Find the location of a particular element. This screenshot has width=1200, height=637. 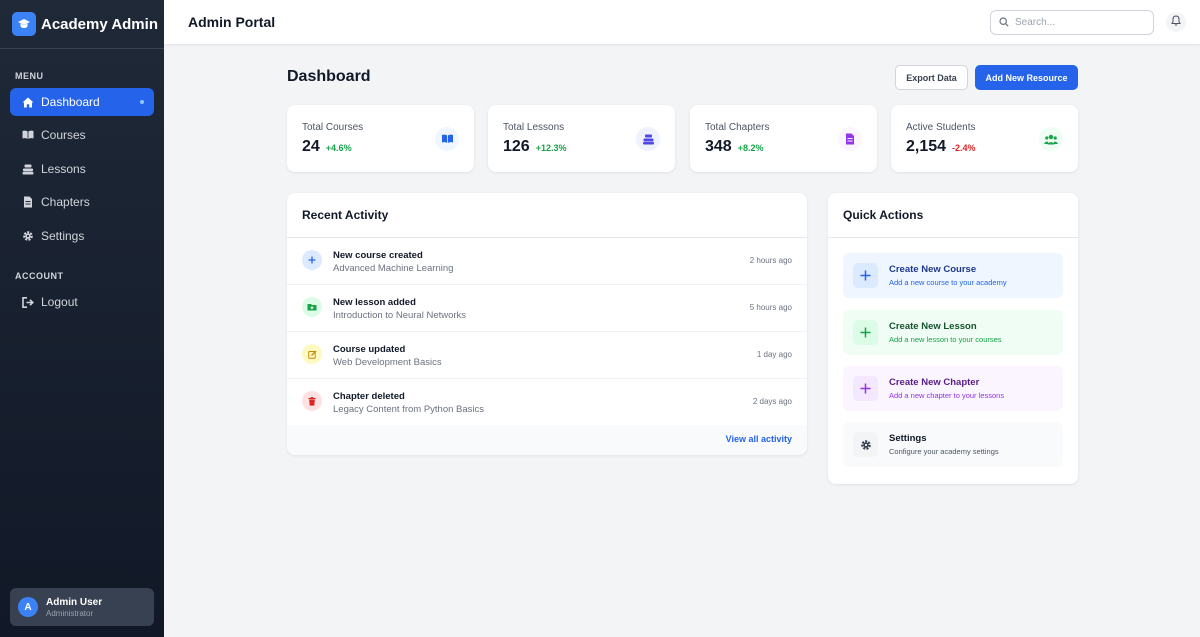

quick-action-subtitle: Configure your academy settings is located at coordinates (944, 451).